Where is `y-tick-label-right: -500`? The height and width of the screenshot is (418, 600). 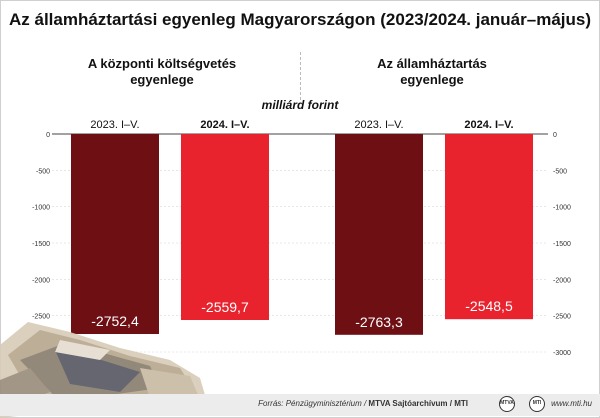
y-tick-label-right: -500 is located at coordinates (560, 171).